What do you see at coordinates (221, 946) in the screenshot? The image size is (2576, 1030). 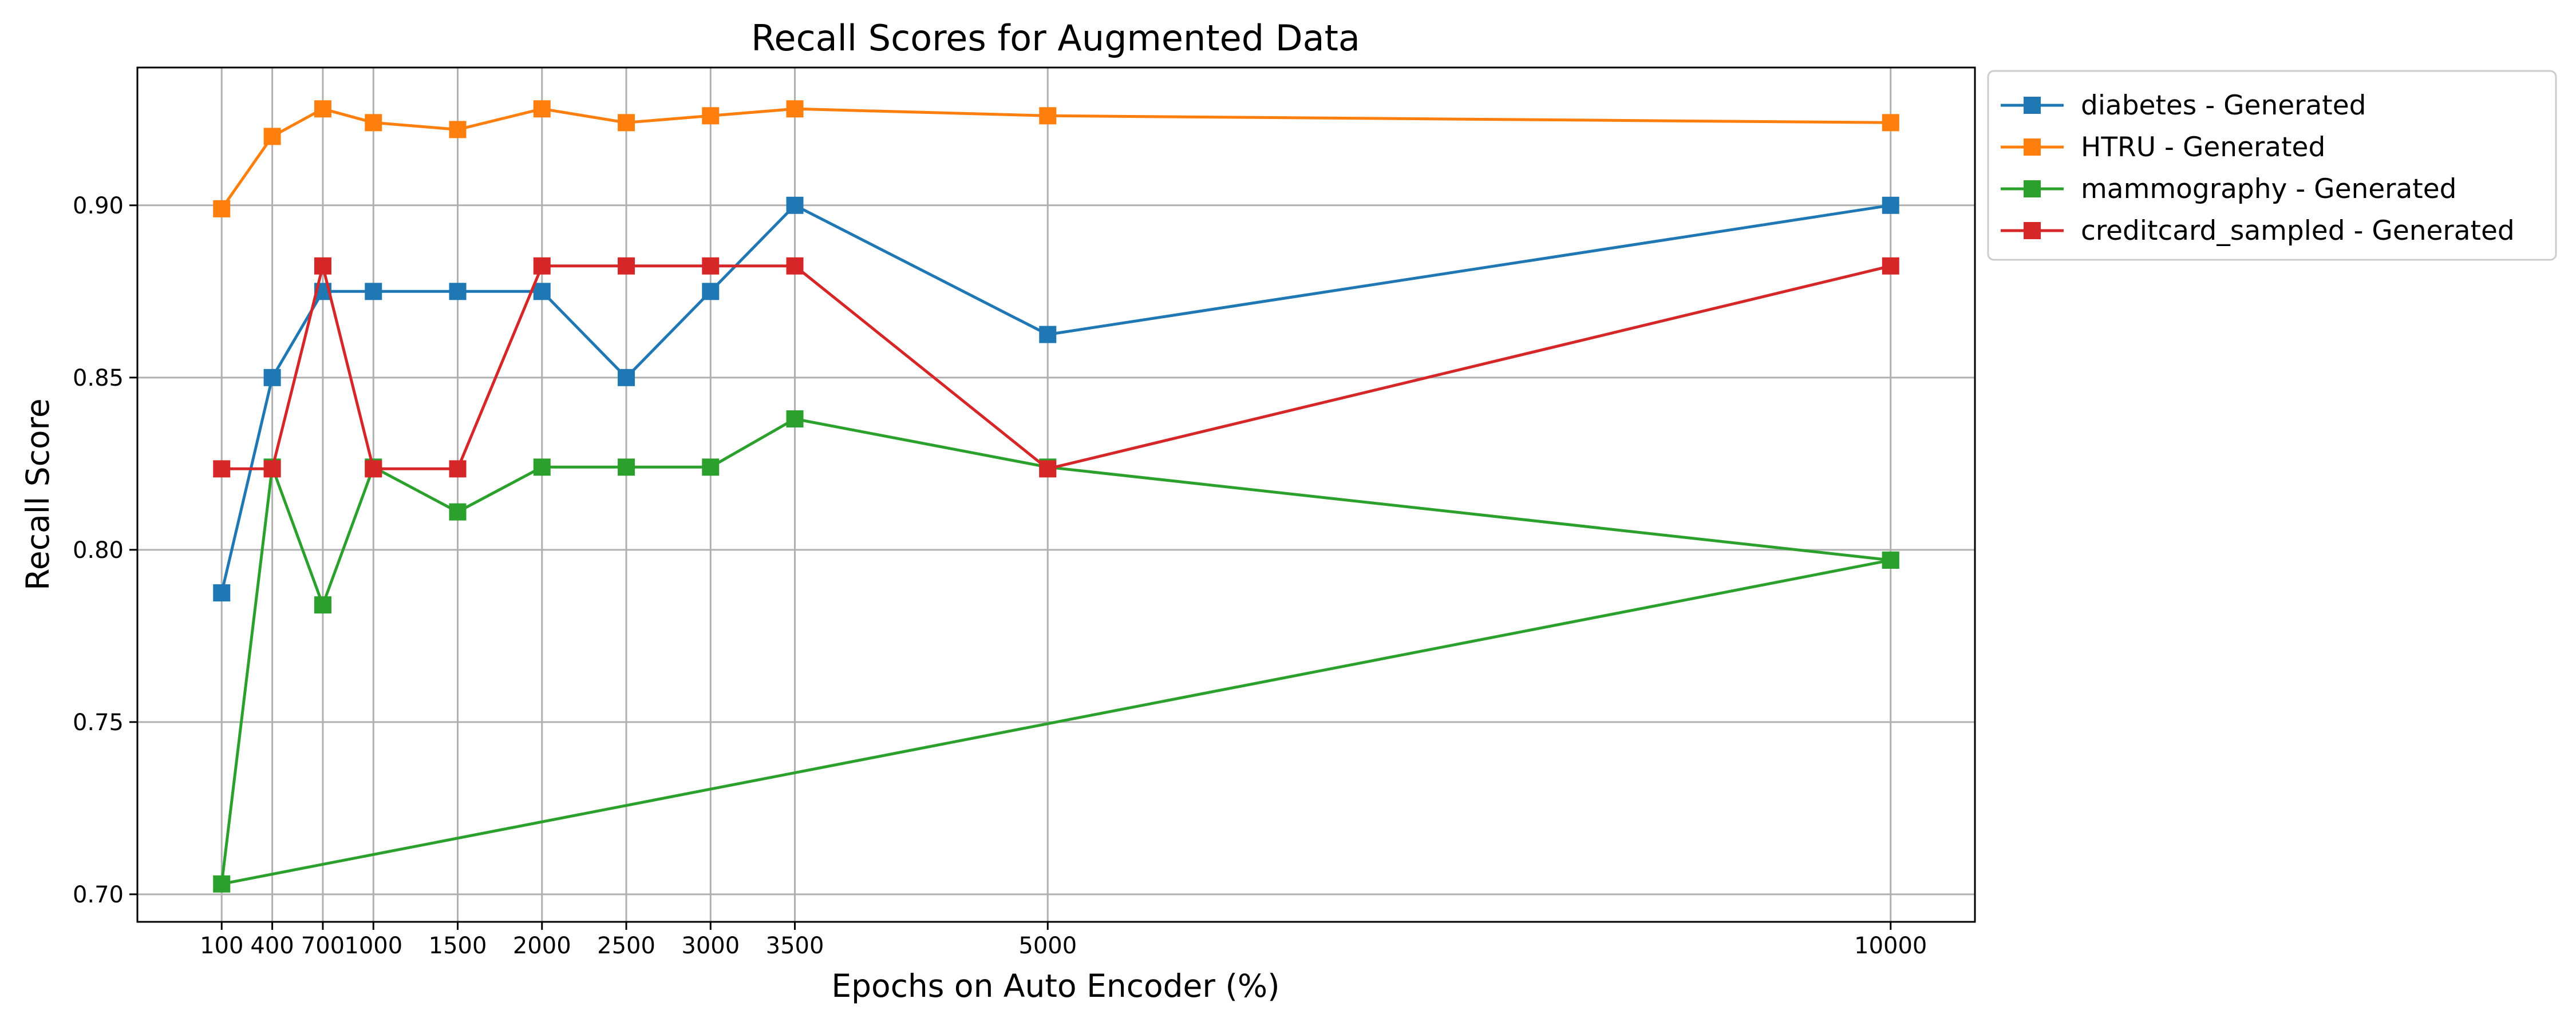 I see `x-tick-label: 100` at bounding box center [221, 946].